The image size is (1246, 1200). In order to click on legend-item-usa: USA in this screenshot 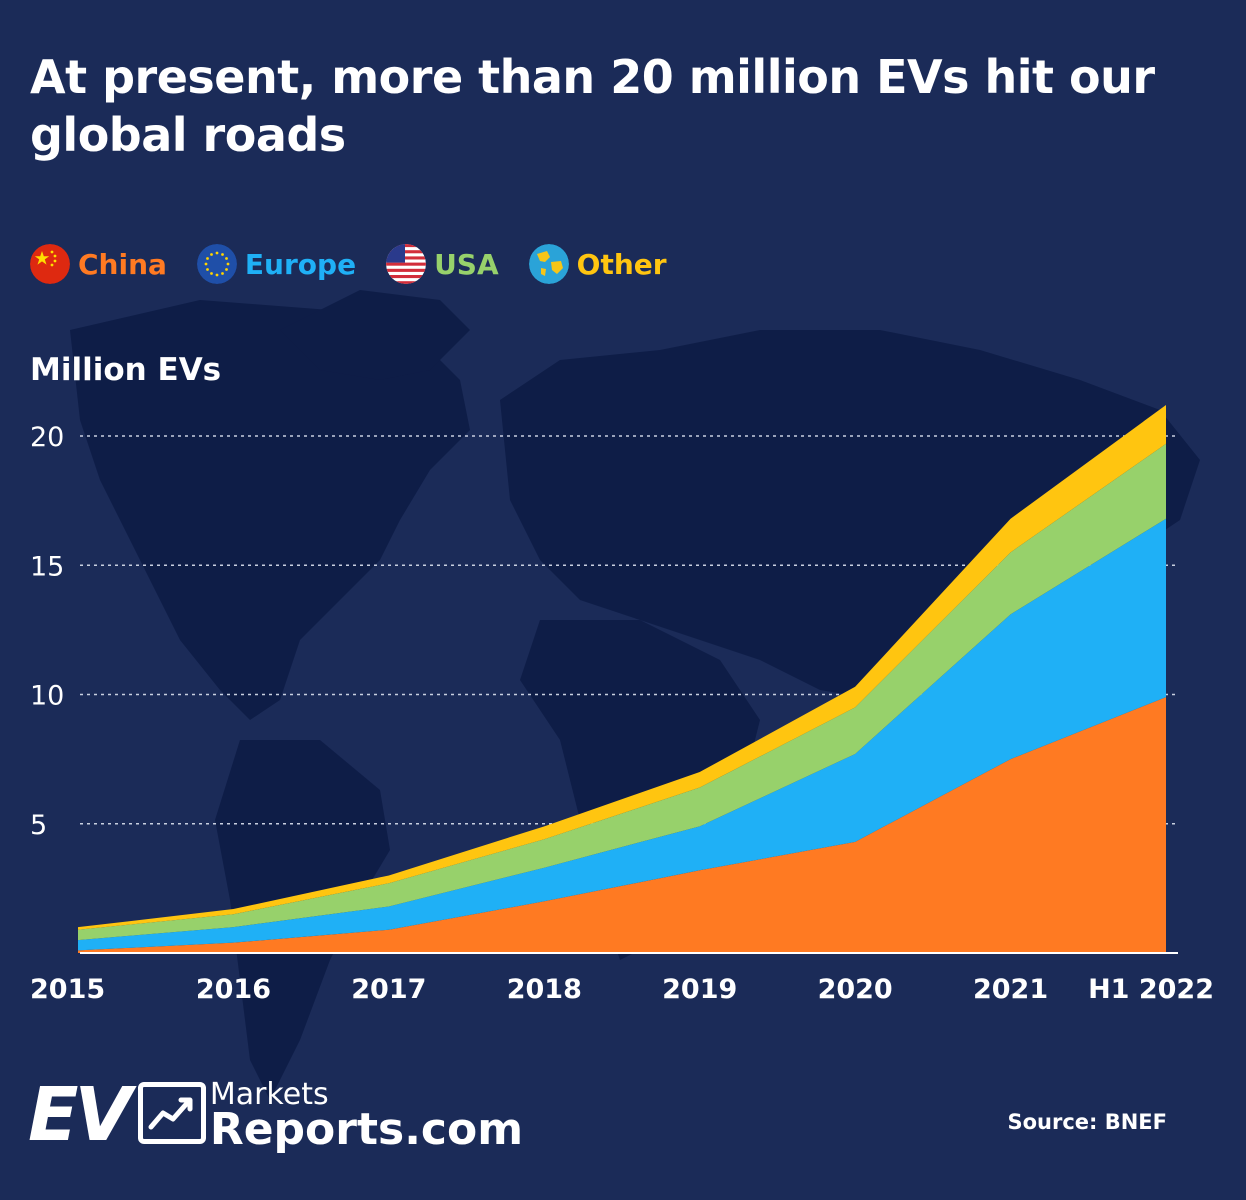, I will do `click(442, 264)`.